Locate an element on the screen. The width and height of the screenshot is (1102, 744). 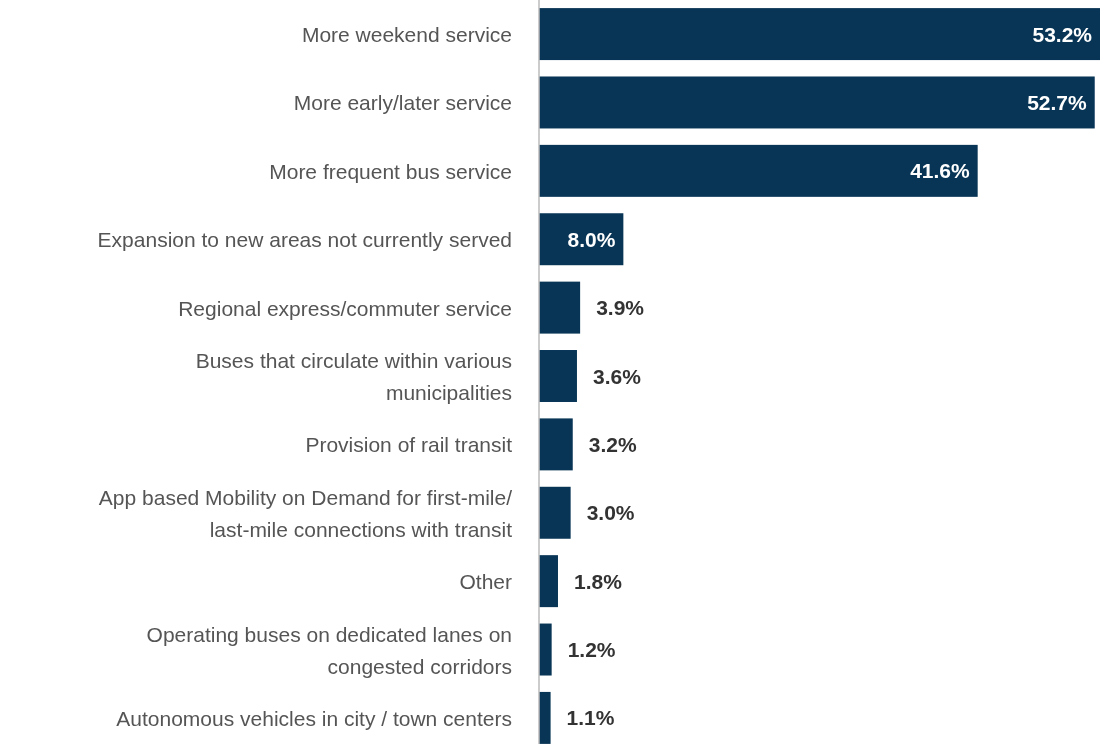
y-tick-label: Other is located at coordinates (485, 581).